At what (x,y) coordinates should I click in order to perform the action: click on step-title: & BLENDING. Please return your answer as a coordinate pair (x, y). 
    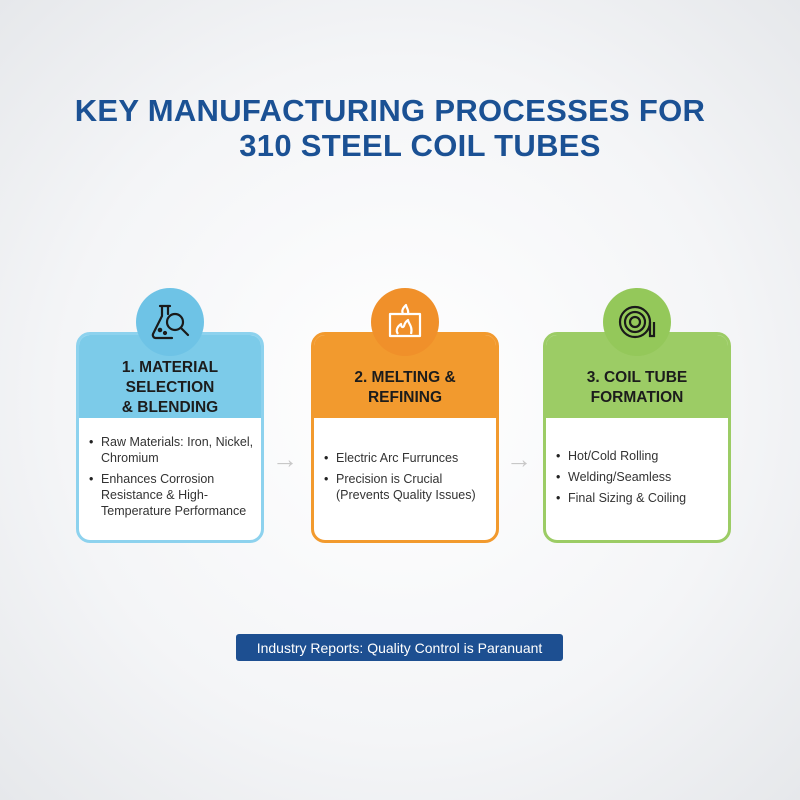
    Looking at the image, I should click on (170, 407).